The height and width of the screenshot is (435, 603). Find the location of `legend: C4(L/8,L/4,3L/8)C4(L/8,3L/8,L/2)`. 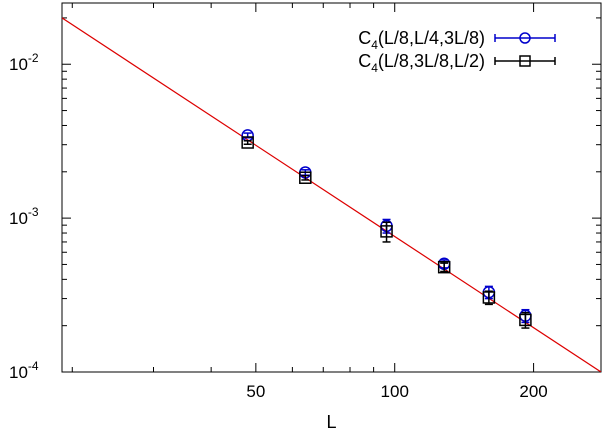

legend: C4(L/8,L/4,3L/8)C4(L/8,3L/8,L/2) is located at coordinates (457, 51).